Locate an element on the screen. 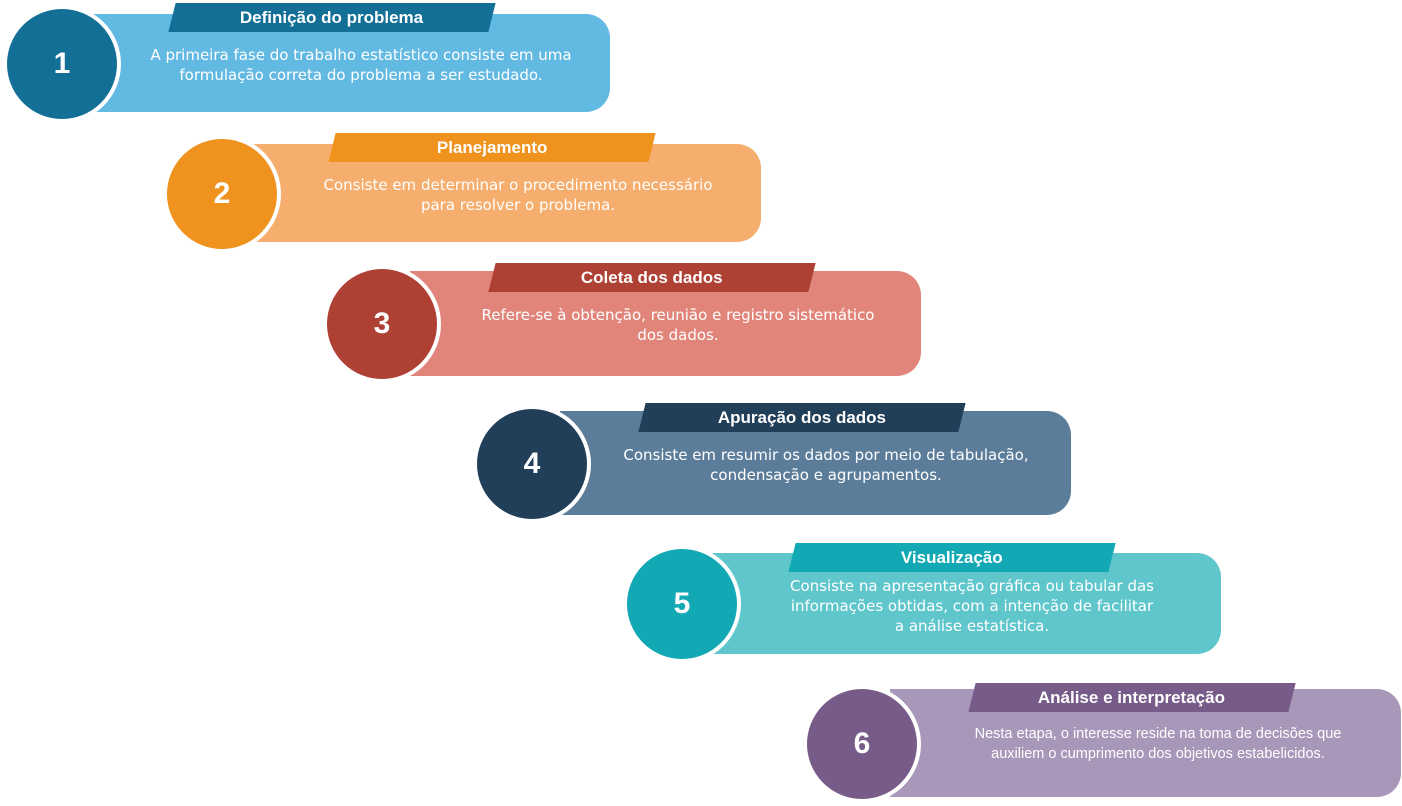 This screenshot has height=806, width=1402. step-title-banner: Visualização is located at coordinates (952, 557).